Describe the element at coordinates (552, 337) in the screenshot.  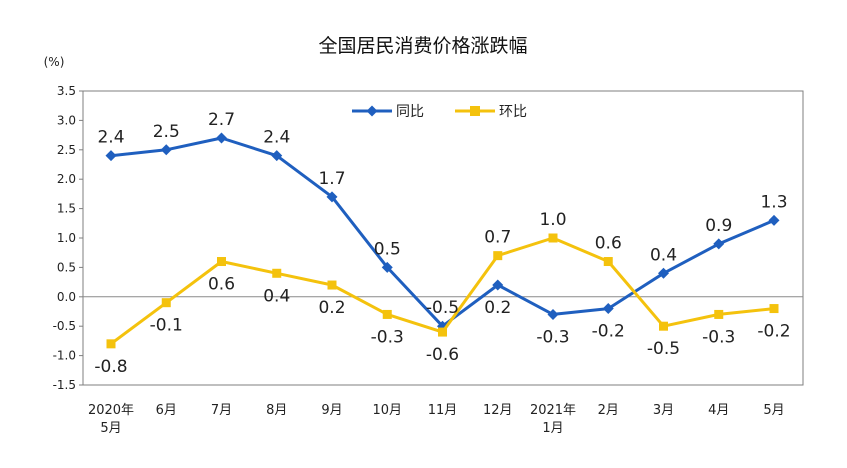
I see `data-label-yoy: -0.3` at that location.